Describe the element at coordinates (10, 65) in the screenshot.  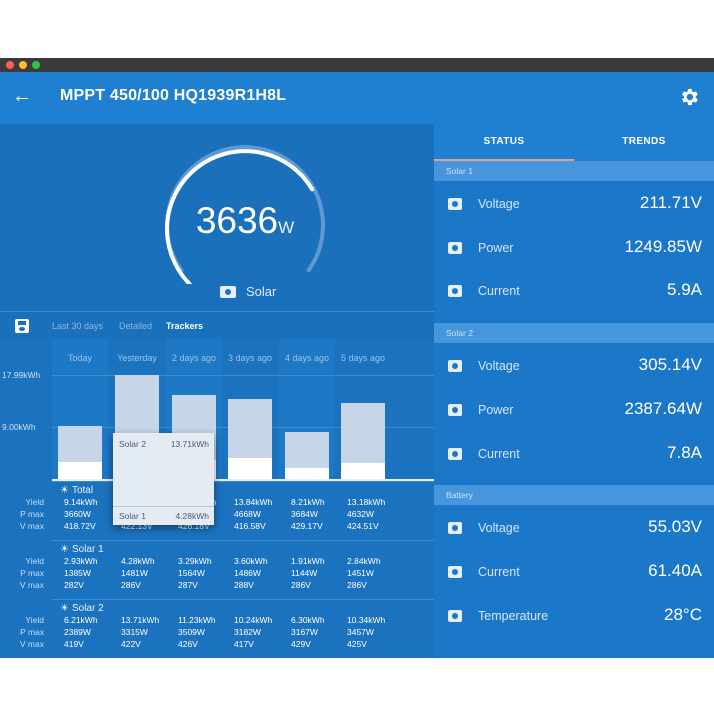
I see `close-window-dot` at that location.